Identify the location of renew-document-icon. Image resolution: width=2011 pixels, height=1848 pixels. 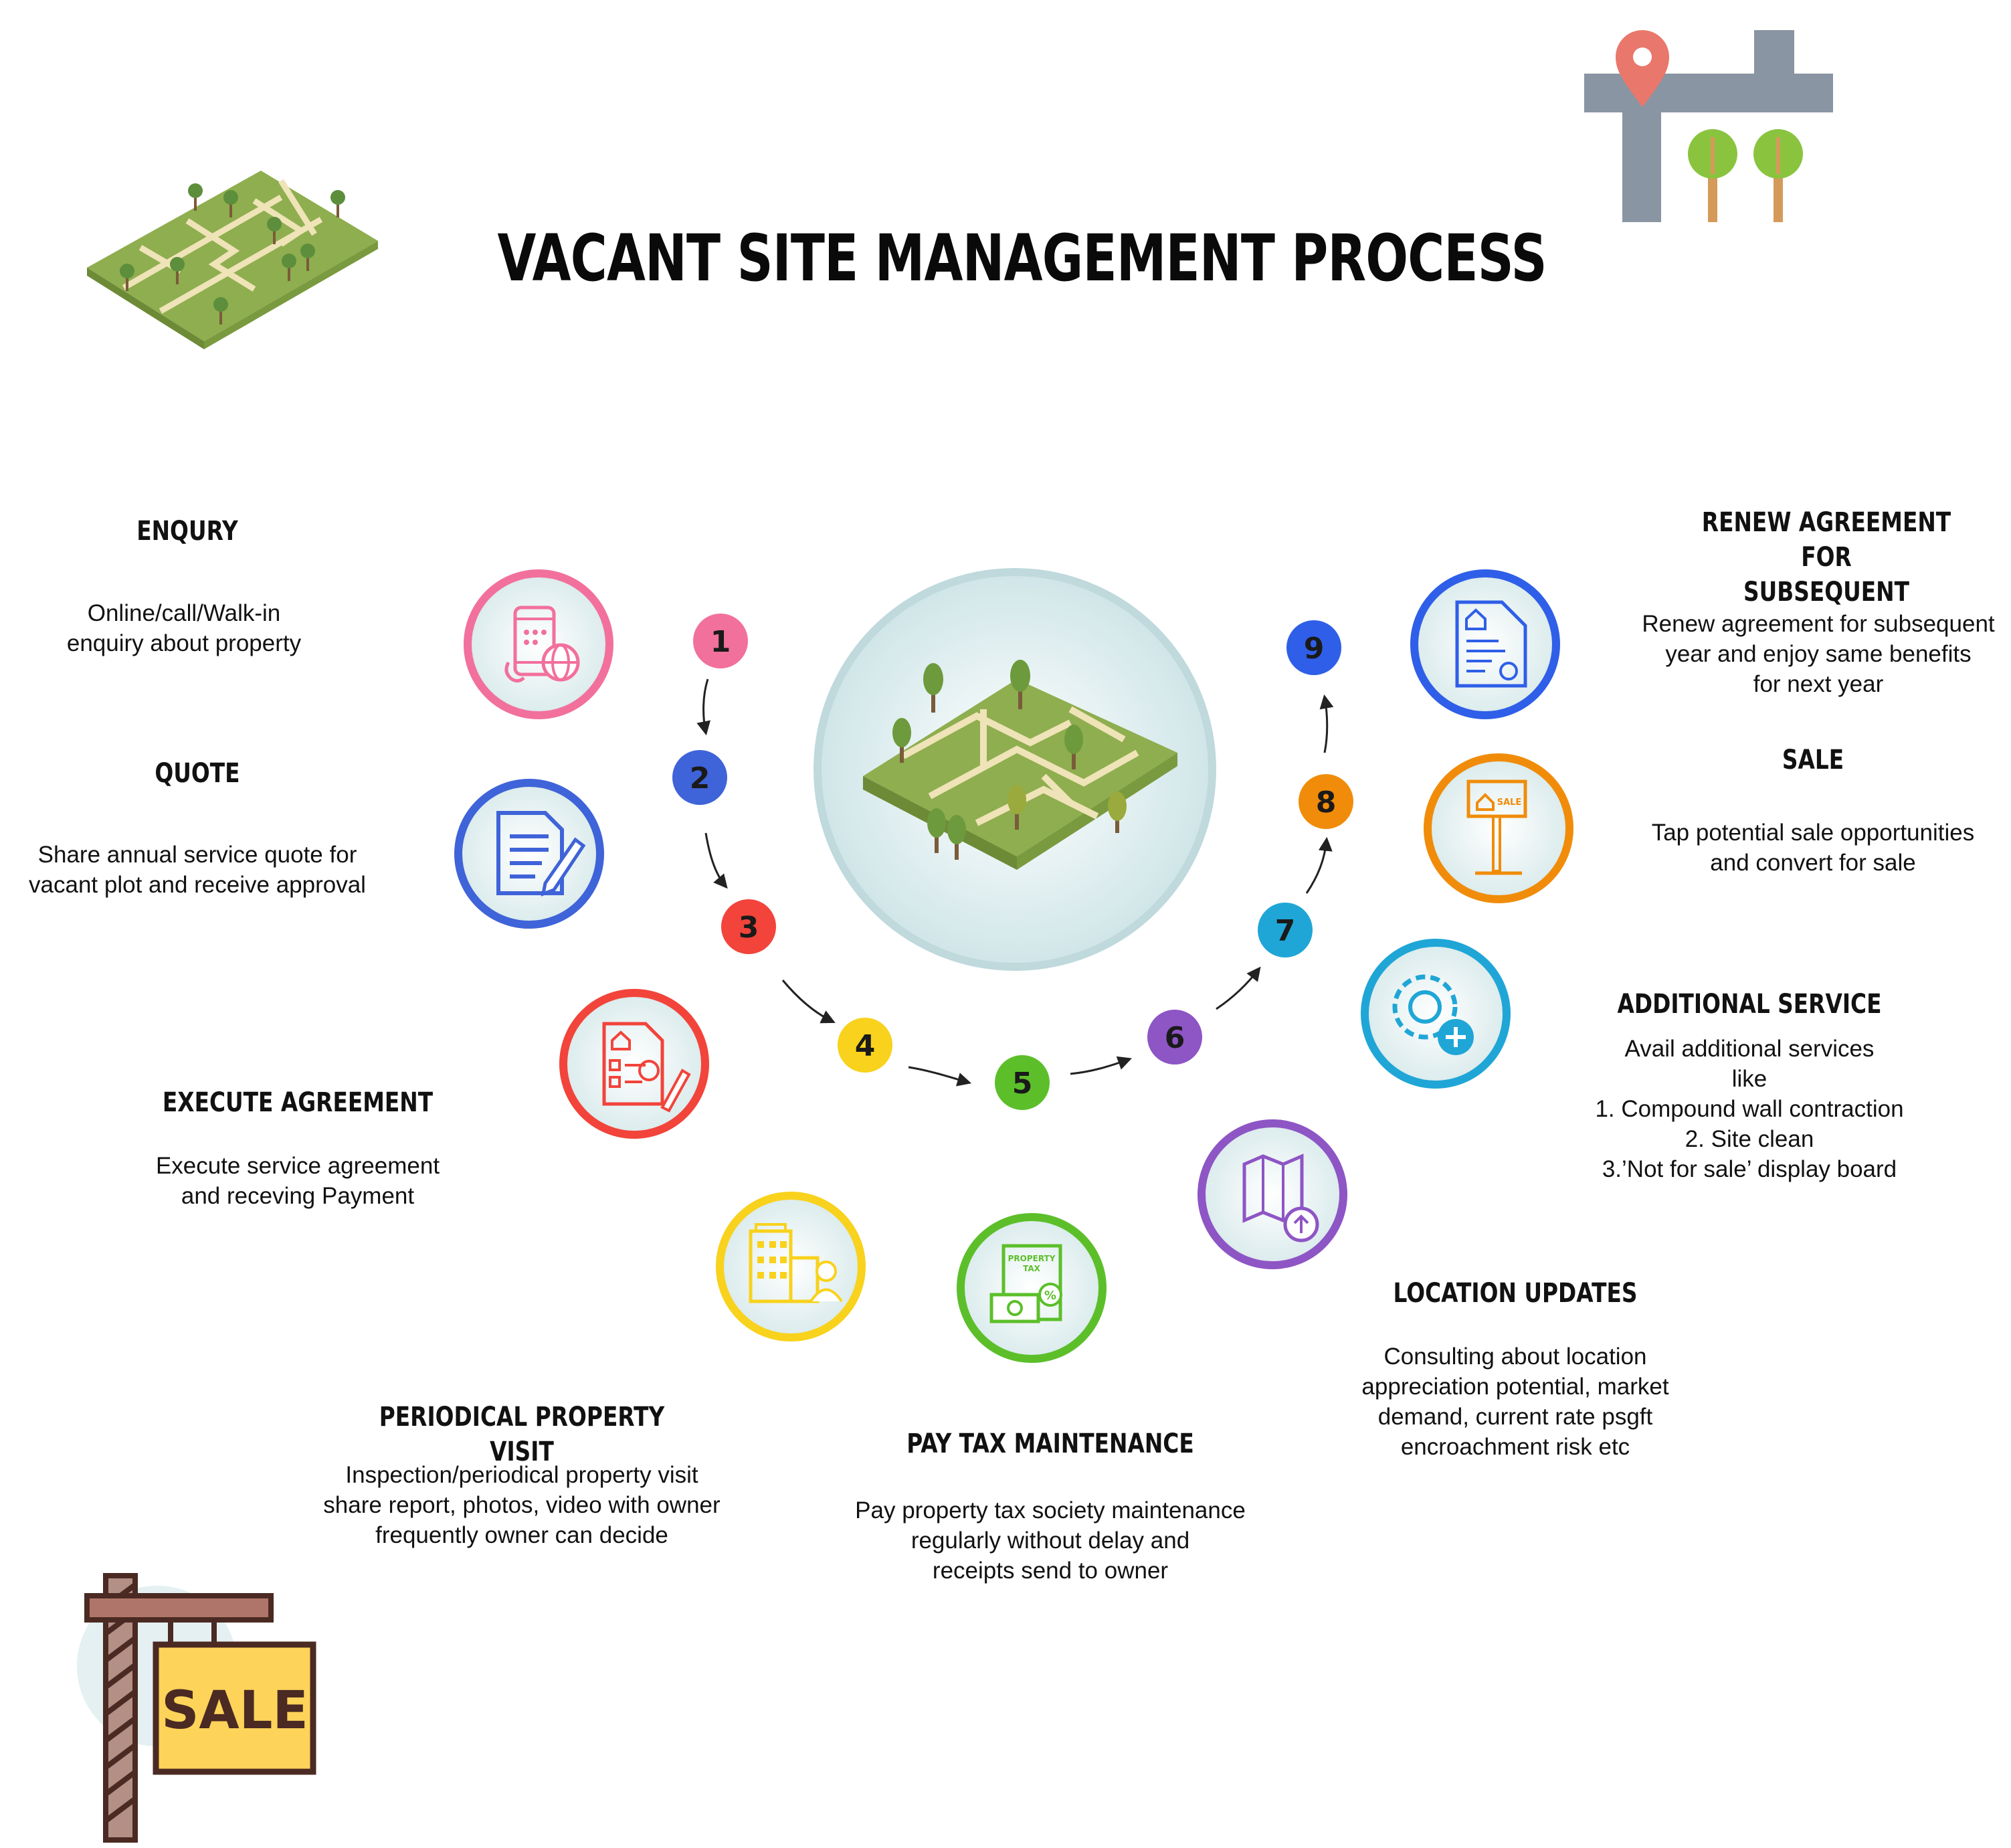
(1485, 644).